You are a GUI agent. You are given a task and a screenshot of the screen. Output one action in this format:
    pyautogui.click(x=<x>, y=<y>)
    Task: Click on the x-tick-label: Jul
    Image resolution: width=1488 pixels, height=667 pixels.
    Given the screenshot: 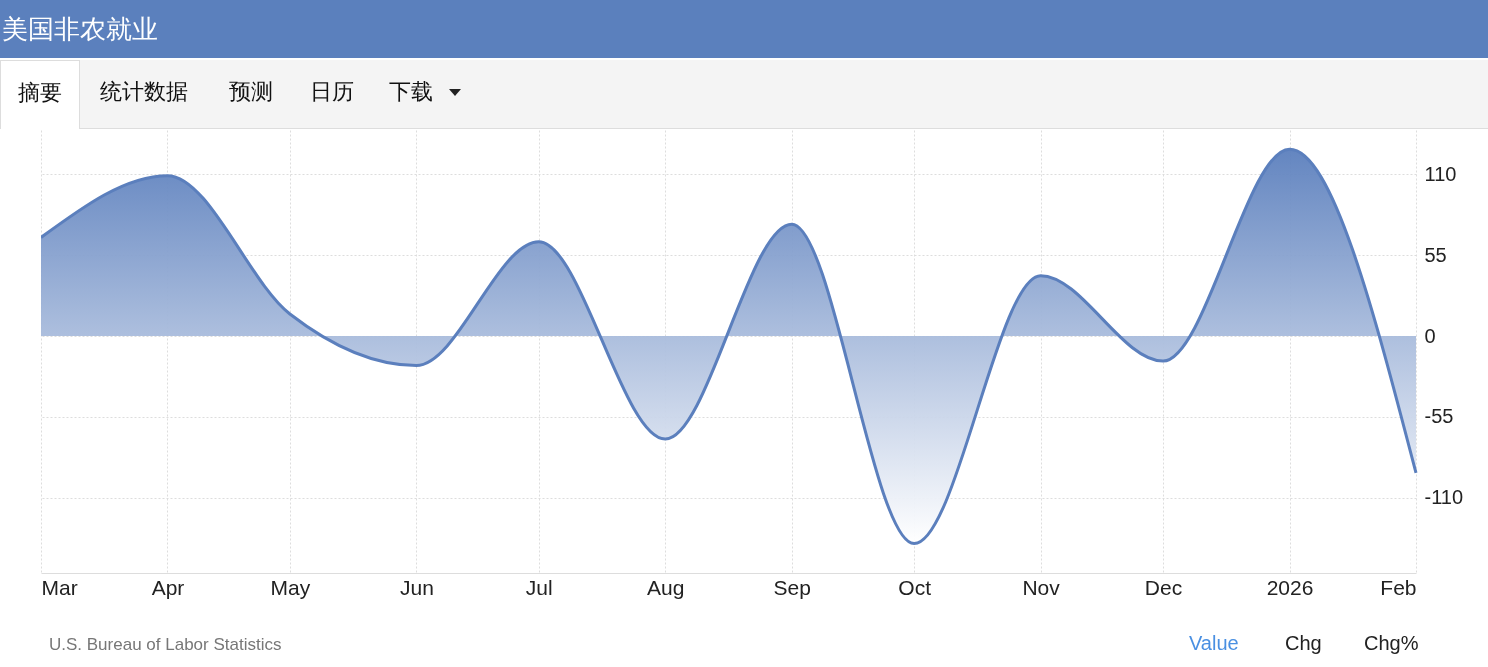 What is the action you would take?
    pyautogui.click(x=539, y=587)
    